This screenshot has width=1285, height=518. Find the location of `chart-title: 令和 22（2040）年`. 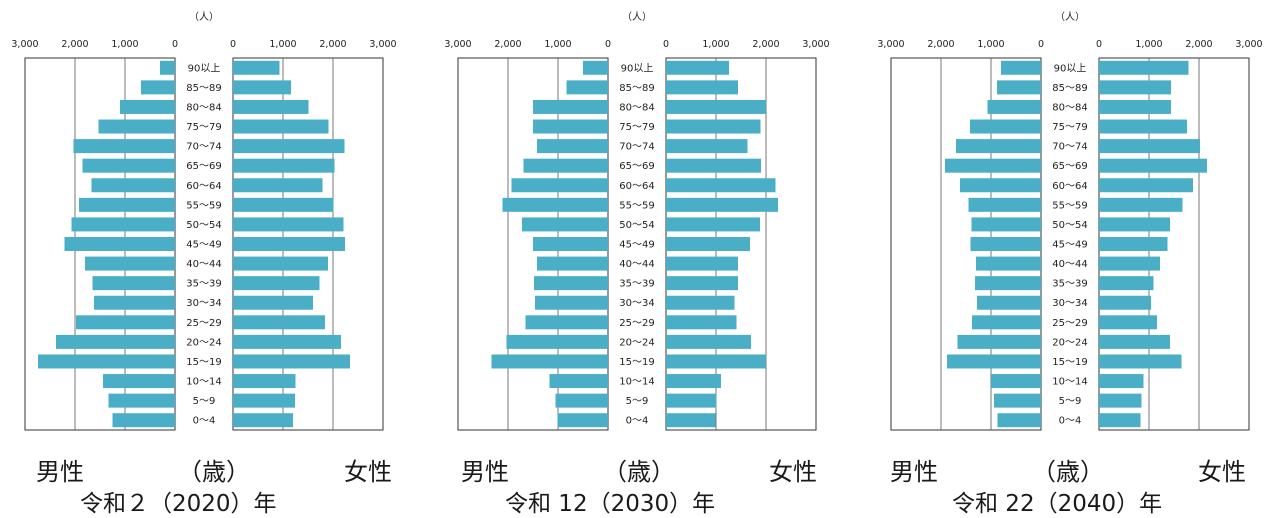

chart-title: 令和 22（2040）年 is located at coordinates (1057, 504).